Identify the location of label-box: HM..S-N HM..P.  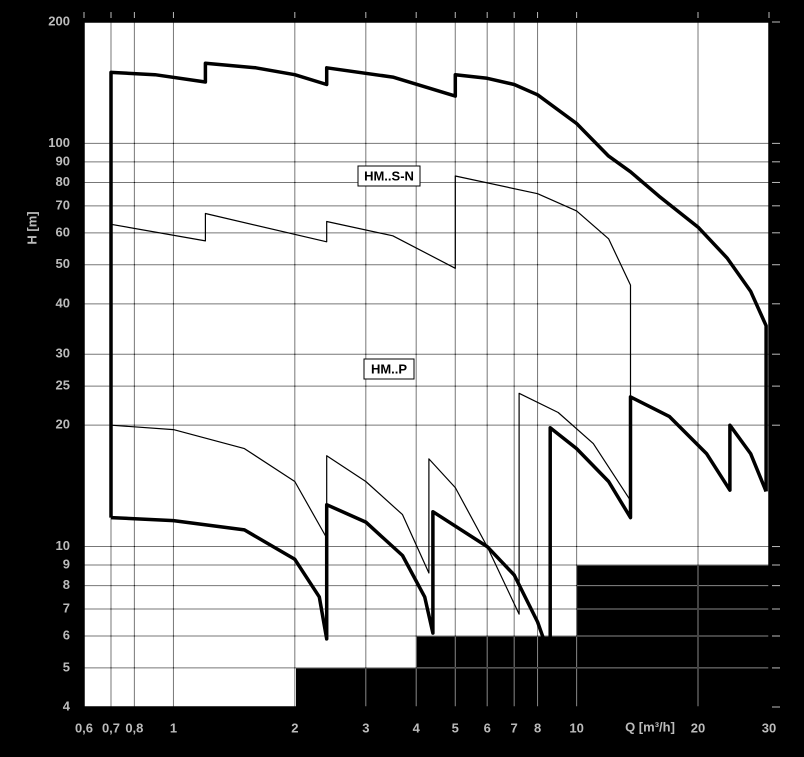
(389, 272).